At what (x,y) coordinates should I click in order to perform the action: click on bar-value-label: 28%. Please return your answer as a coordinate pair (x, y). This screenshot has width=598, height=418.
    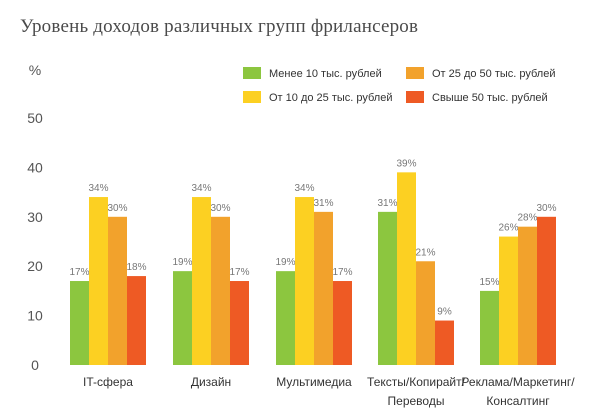
    Looking at the image, I should click on (527, 218).